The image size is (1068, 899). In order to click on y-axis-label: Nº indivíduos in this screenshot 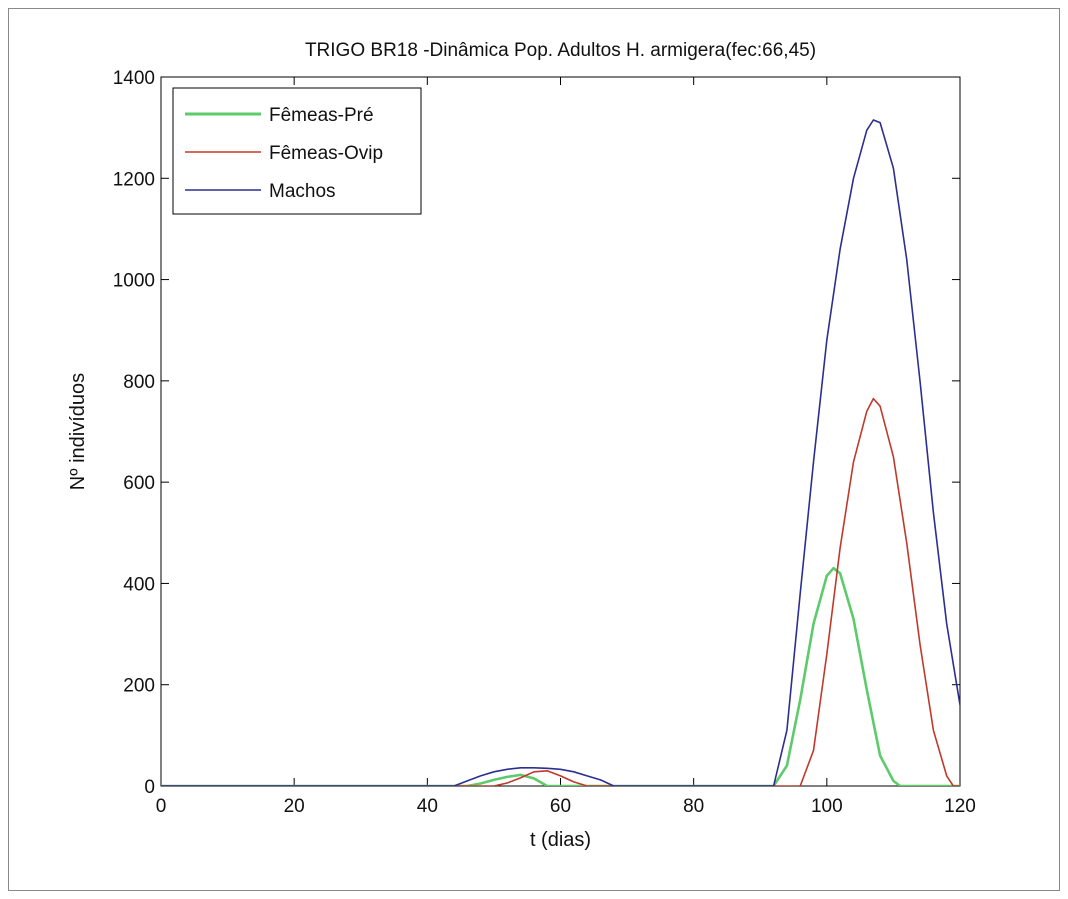, I will do `click(78, 431)`.